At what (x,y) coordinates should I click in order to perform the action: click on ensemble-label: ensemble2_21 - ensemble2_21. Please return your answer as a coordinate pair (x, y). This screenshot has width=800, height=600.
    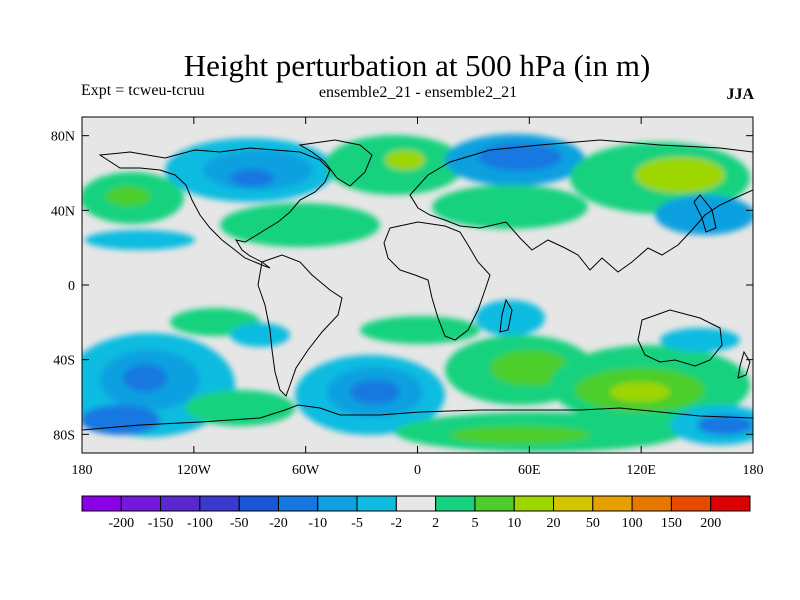
    Looking at the image, I should click on (418, 92).